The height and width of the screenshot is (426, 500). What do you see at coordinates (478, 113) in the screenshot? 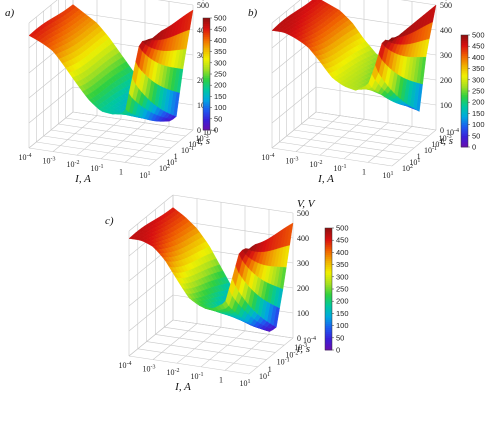
I see `colorbar-tick-label: 150` at bounding box center [478, 113].